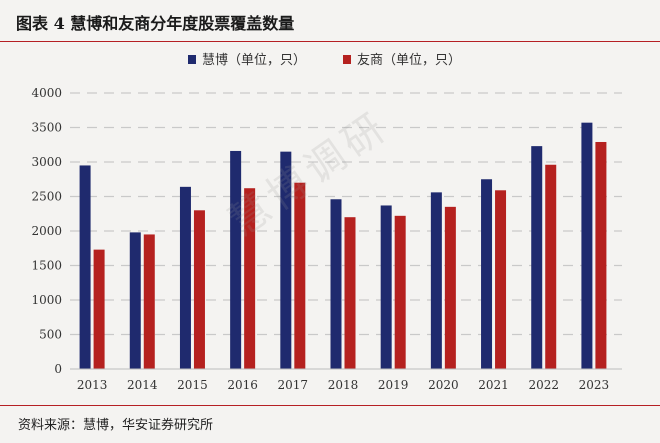 Image resolution: width=660 pixels, height=443 pixels. I want to click on x-tick-label: 2019, so click(393, 385).